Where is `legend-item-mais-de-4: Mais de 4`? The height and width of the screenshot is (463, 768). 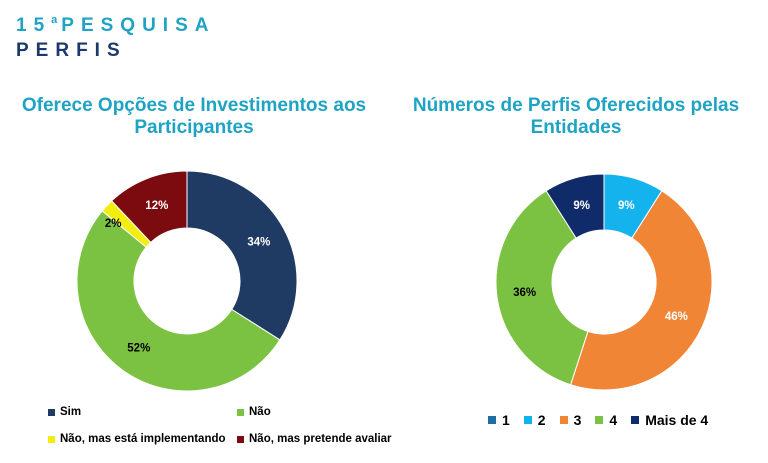 legend-item-mais-de-4: Mais de 4 is located at coordinates (669, 420).